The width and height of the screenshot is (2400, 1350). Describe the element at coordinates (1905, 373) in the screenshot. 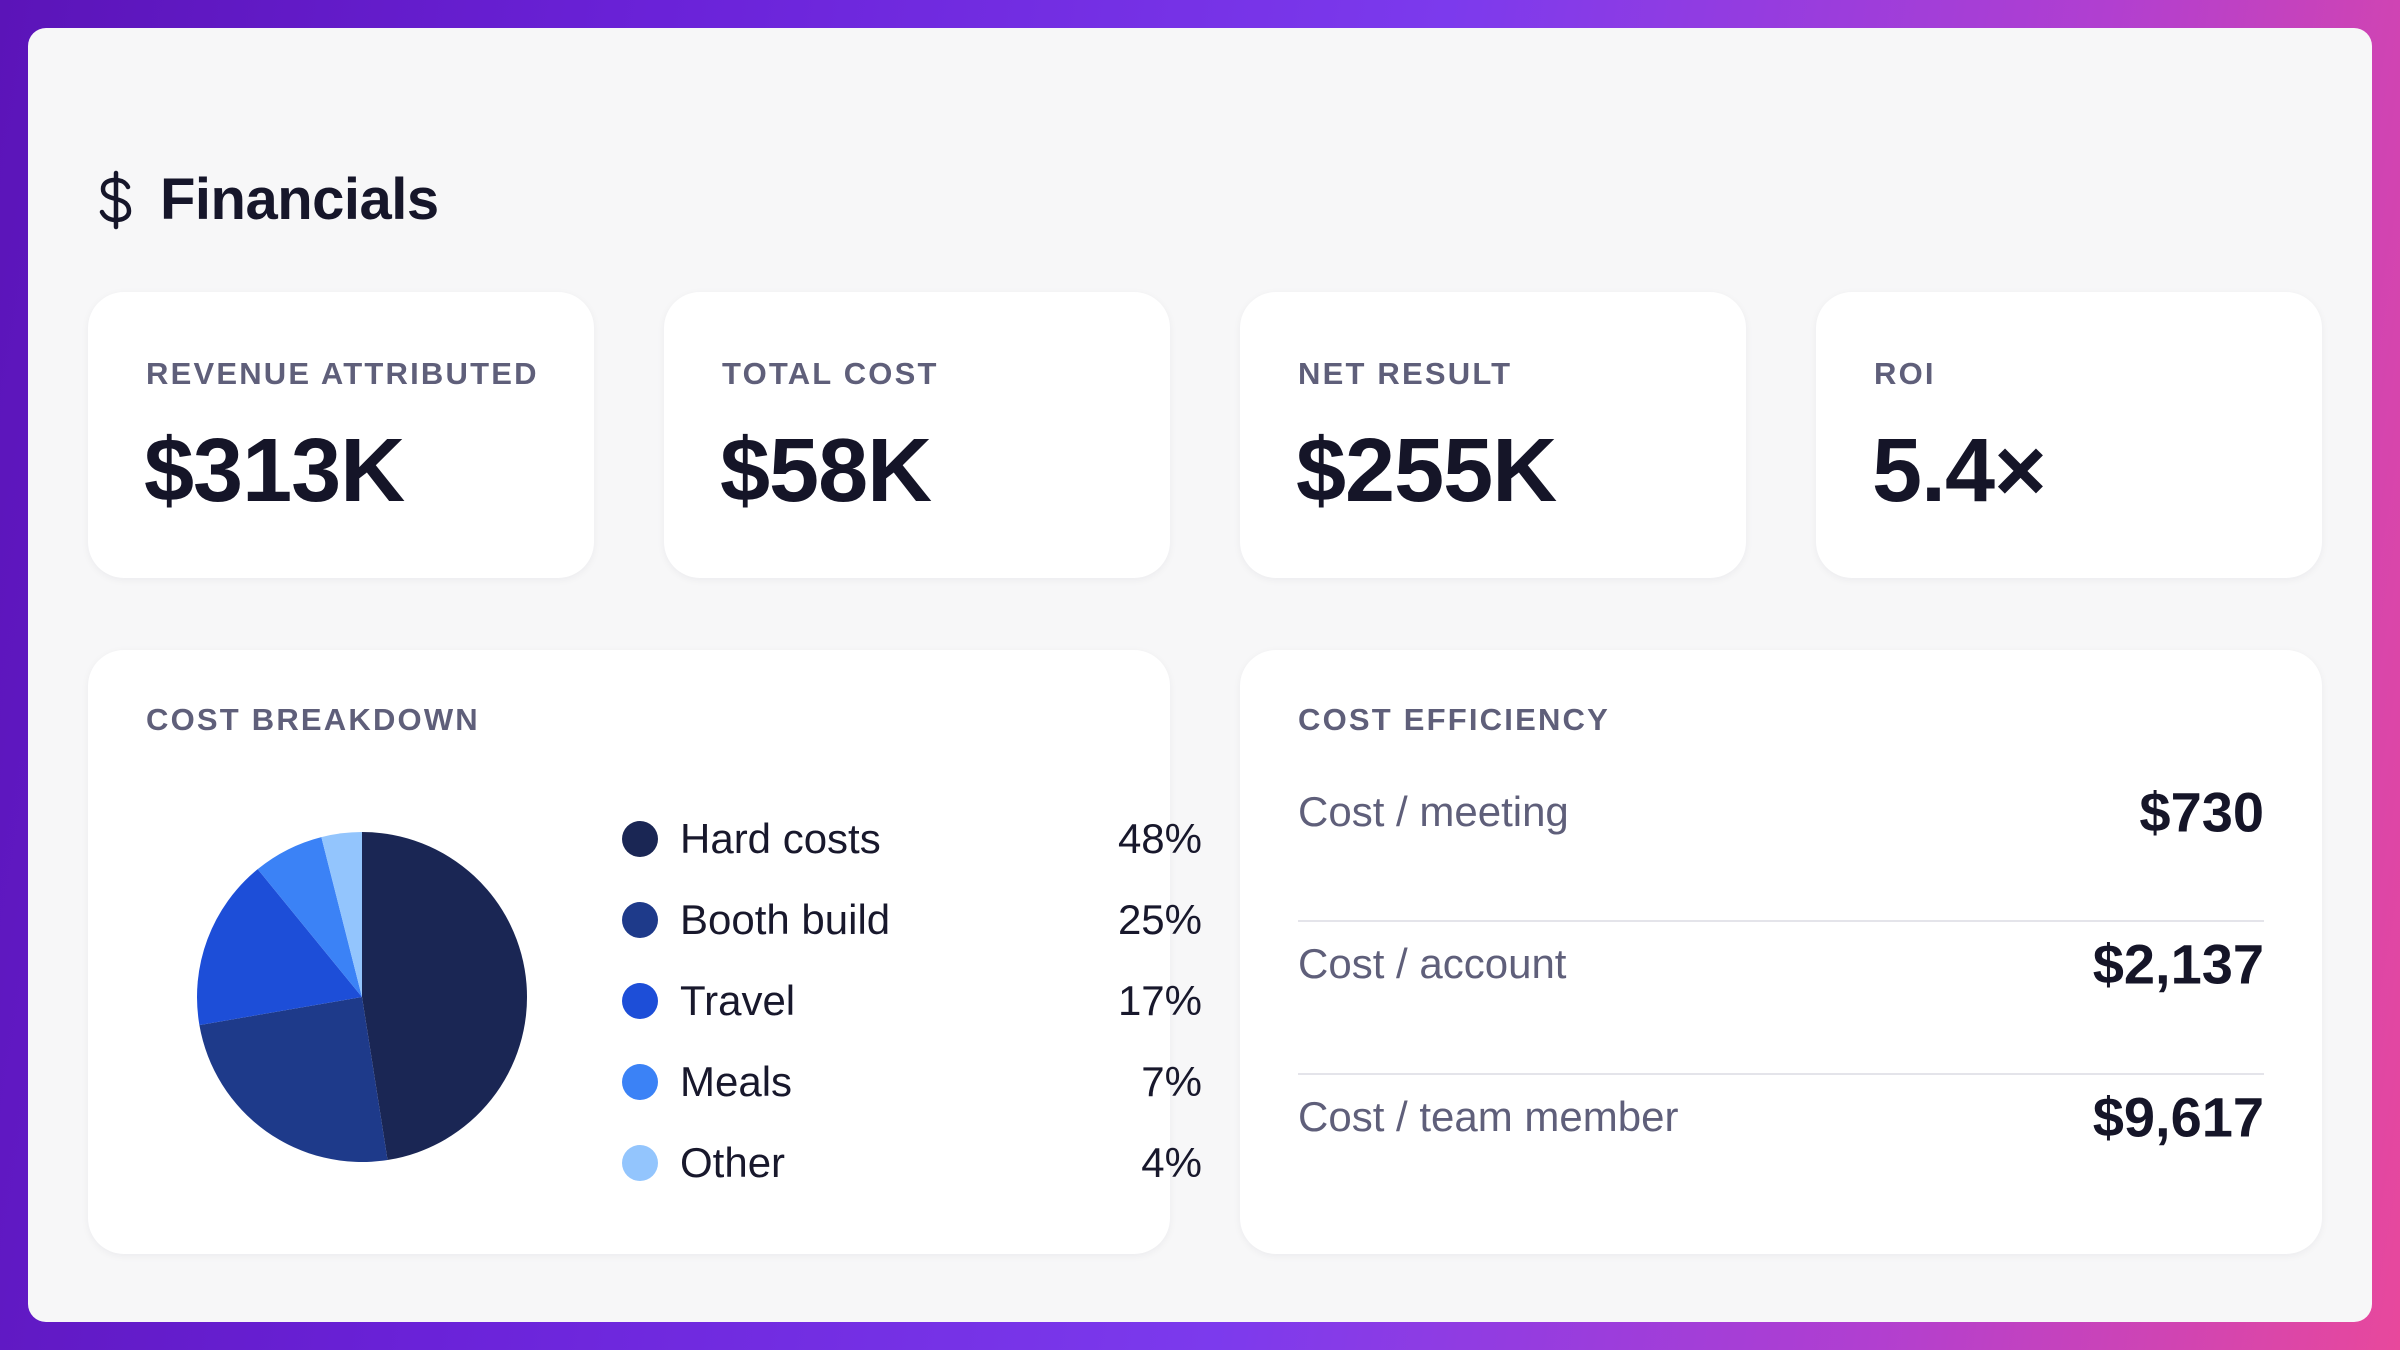

I see `kpi-label: ROI` at that location.